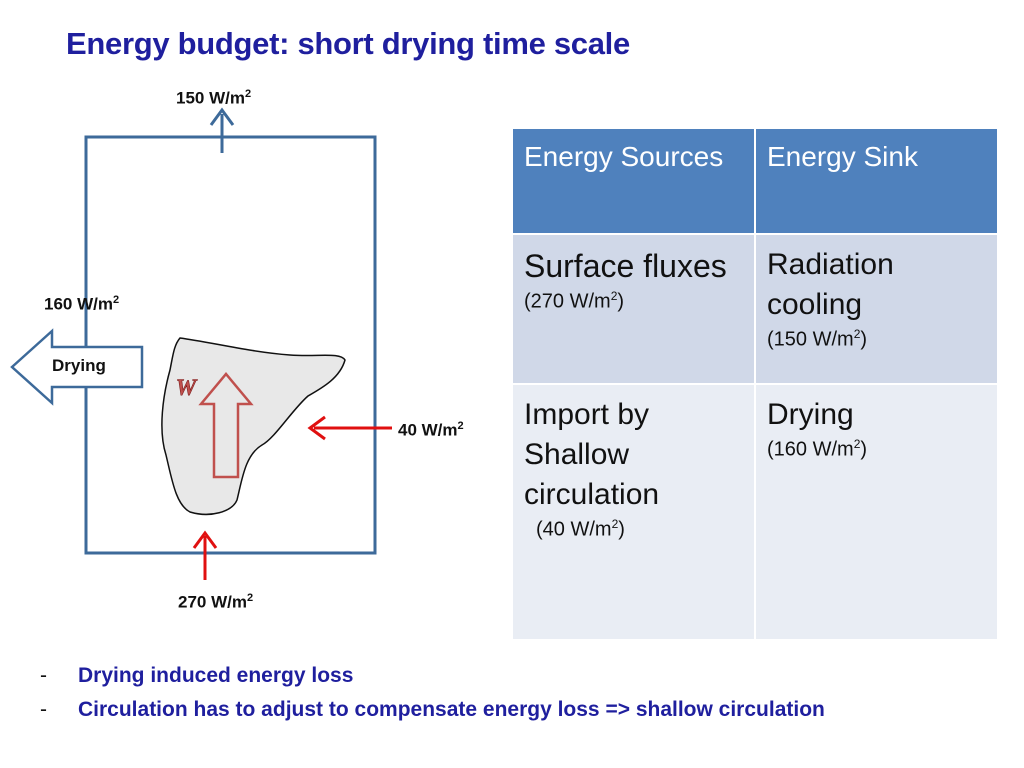 This screenshot has height=768, width=1024. Describe the element at coordinates (830, 284) in the screenshot. I see `sink-name: Radiation cooling` at that location.